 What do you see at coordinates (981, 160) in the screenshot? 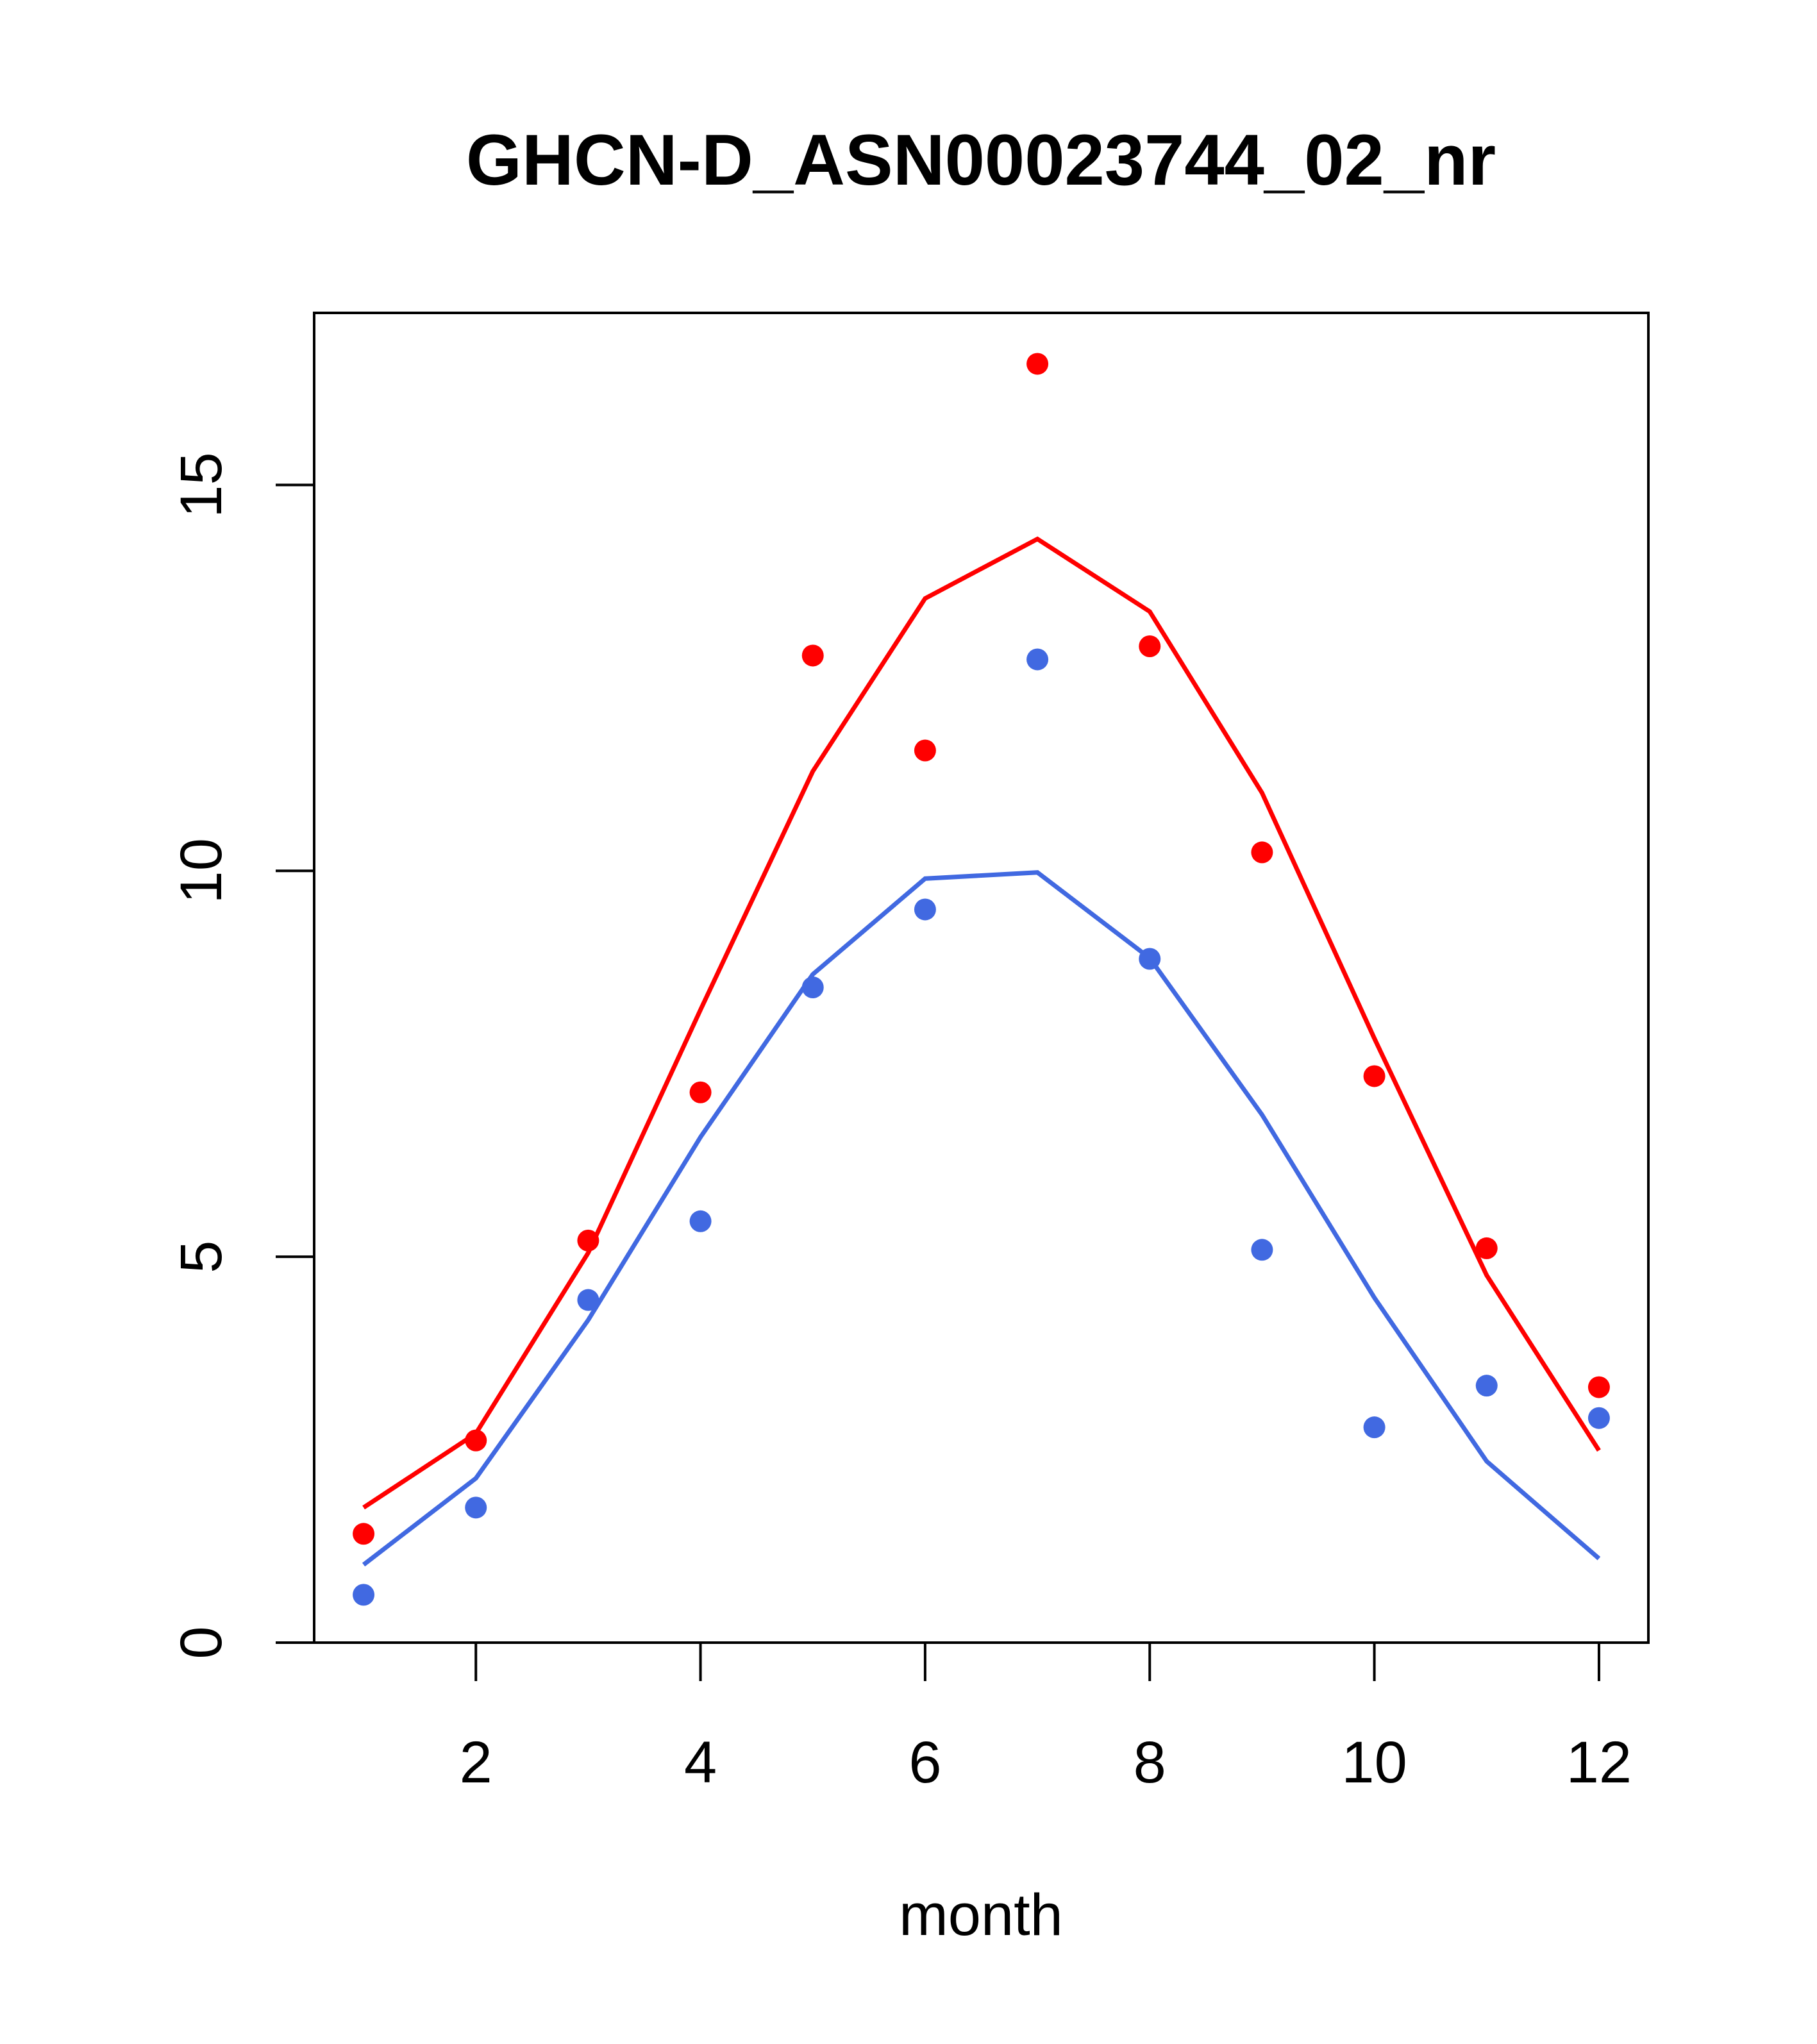
I see `chart-title: GHCN-D_ASN00023744_02_nr` at bounding box center [981, 160].